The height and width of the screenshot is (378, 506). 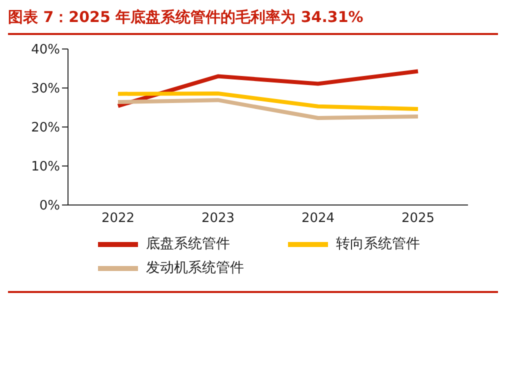 I want to click on legend-label: 底盘系统管件, so click(x=188, y=244).